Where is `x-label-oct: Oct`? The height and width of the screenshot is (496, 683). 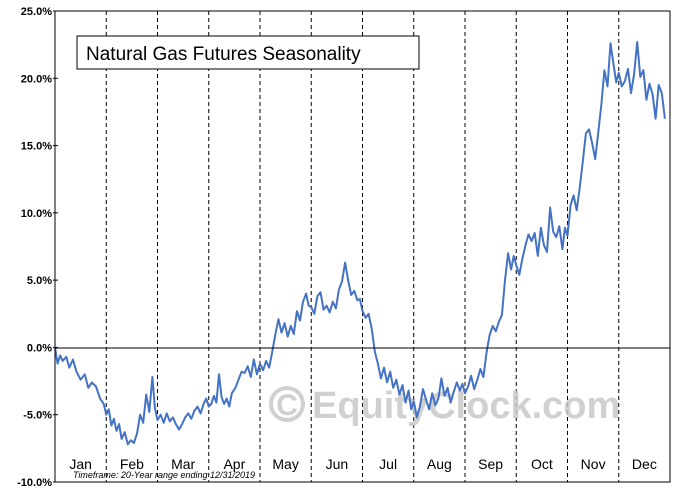 x-label-oct: Oct is located at coordinates (542, 464).